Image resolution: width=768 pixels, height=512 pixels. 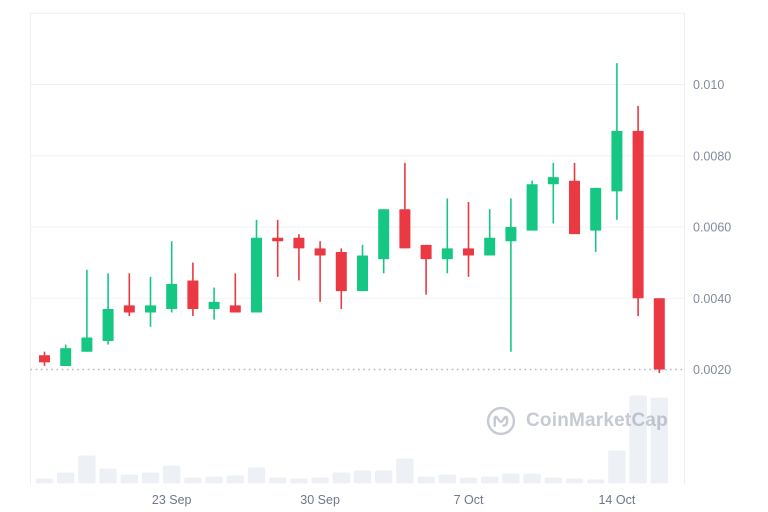 What do you see at coordinates (616, 500) in the screenshot?
I see `x-axis-label: 14 Oct` at bounding box center [616, 500].